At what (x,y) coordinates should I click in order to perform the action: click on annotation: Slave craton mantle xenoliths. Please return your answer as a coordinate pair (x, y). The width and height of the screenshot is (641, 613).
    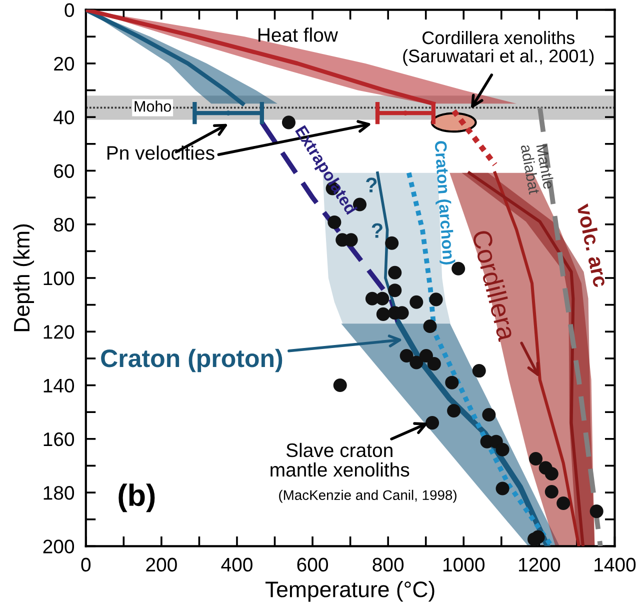
    Looking at the image, I should click on (340, 459).